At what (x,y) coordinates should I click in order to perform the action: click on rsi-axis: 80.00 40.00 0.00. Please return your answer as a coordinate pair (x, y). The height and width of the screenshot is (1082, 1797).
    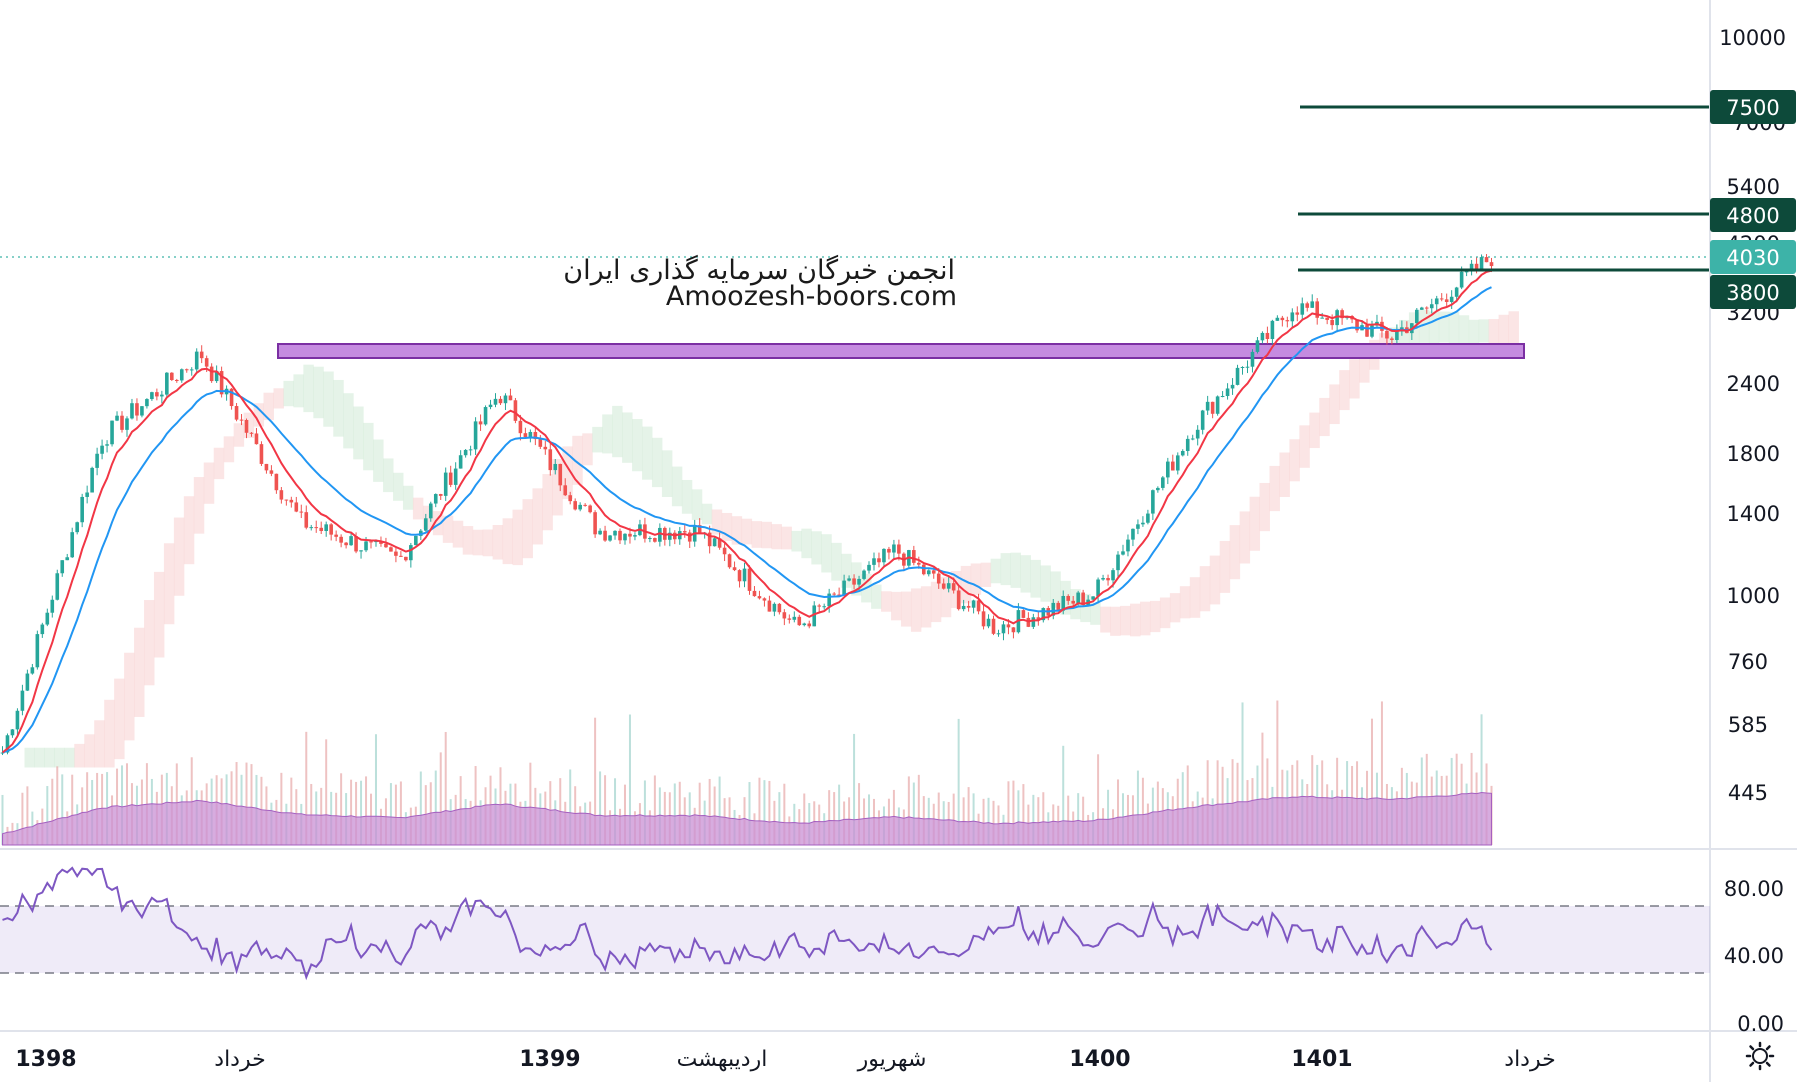
    Looking at the image, I should click on (1754, 956).